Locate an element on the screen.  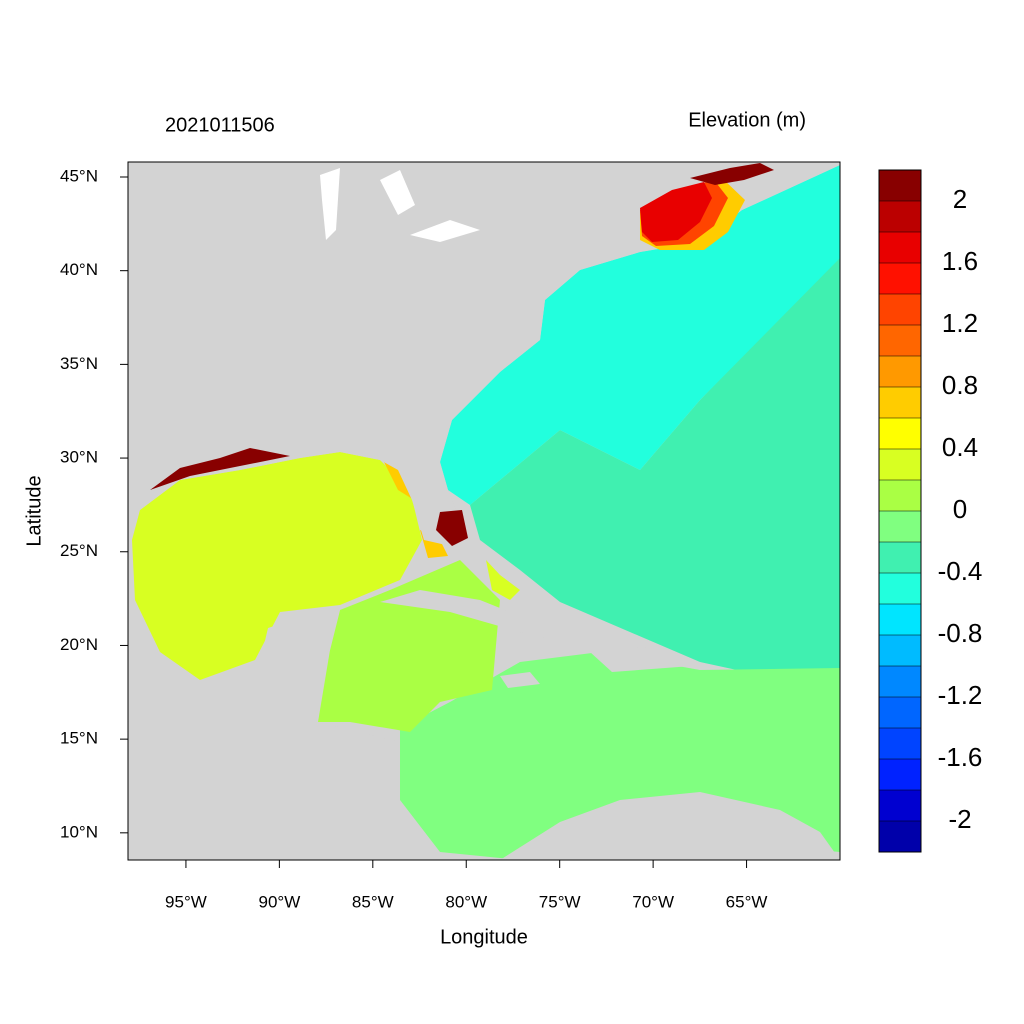
colorbar-label: 2 is located at coordinates (960, 199).